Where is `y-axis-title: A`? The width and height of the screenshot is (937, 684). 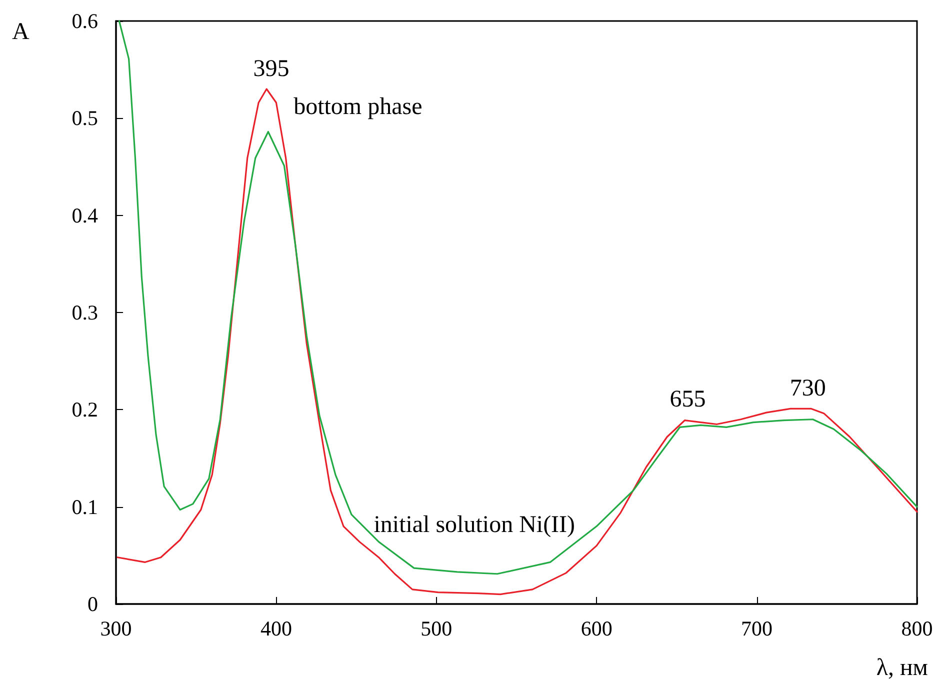
y-axis-title: A is located at coordinates (21, 32).